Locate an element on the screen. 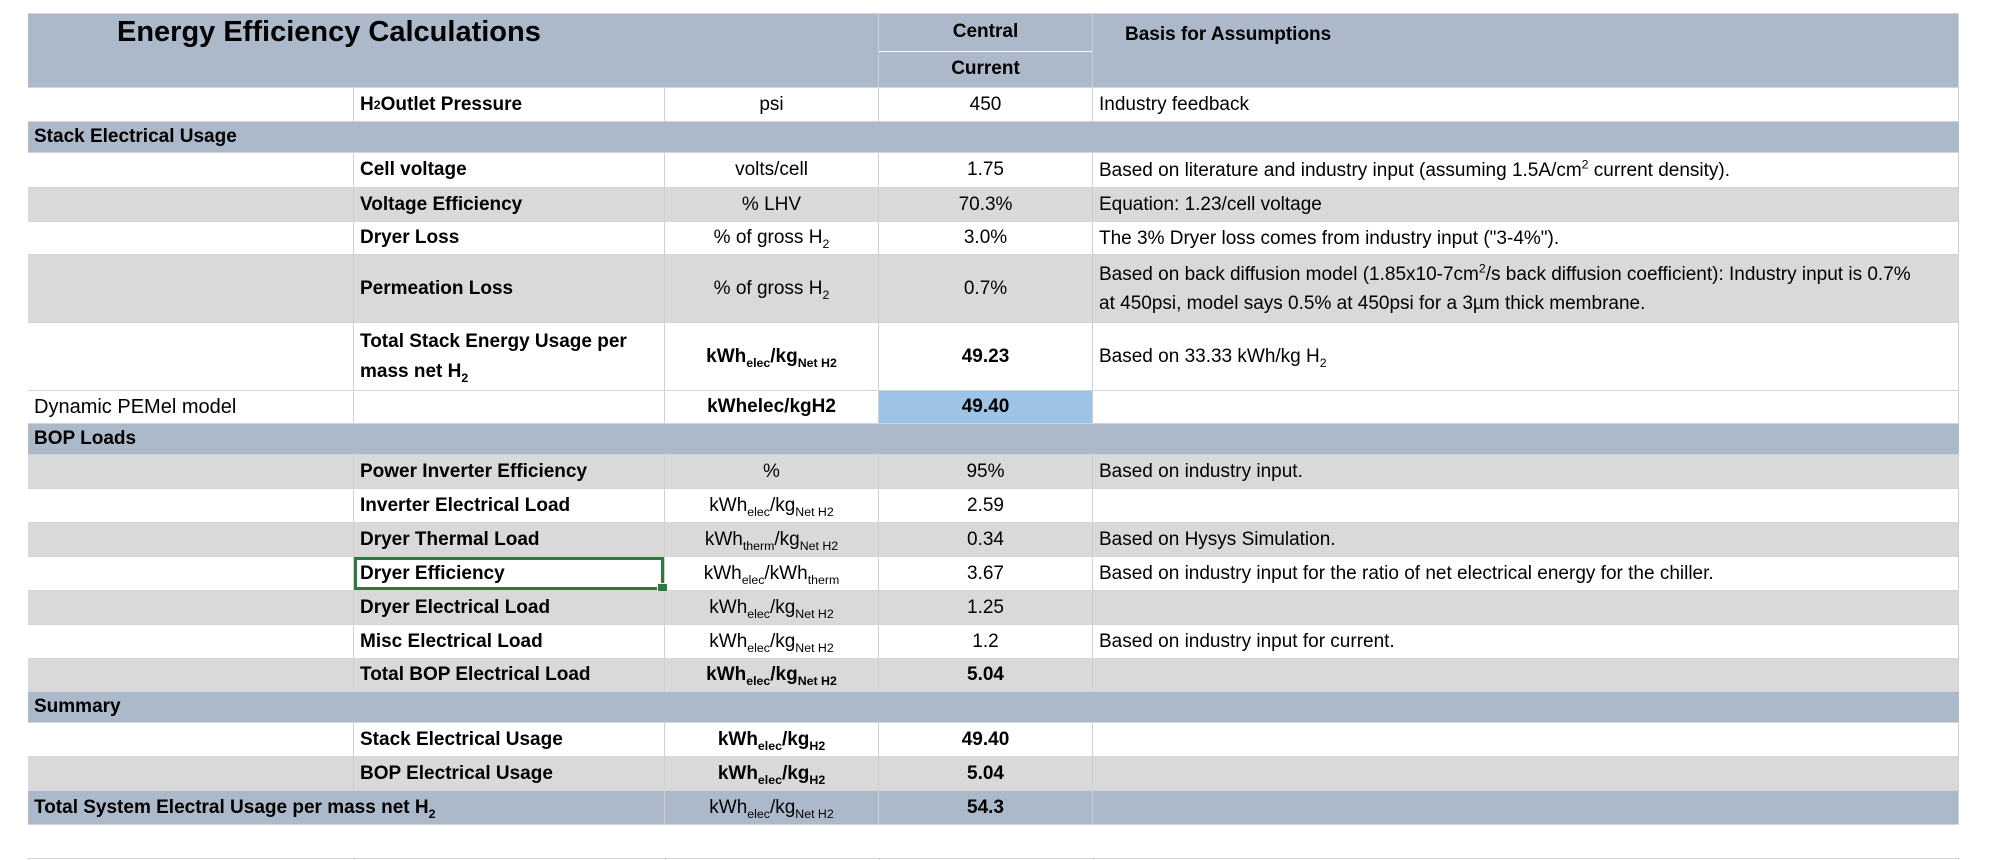 The image size is (2010, 860). header-basis-cell: Basis for Assumptions is located at coordinates (1526, 50).